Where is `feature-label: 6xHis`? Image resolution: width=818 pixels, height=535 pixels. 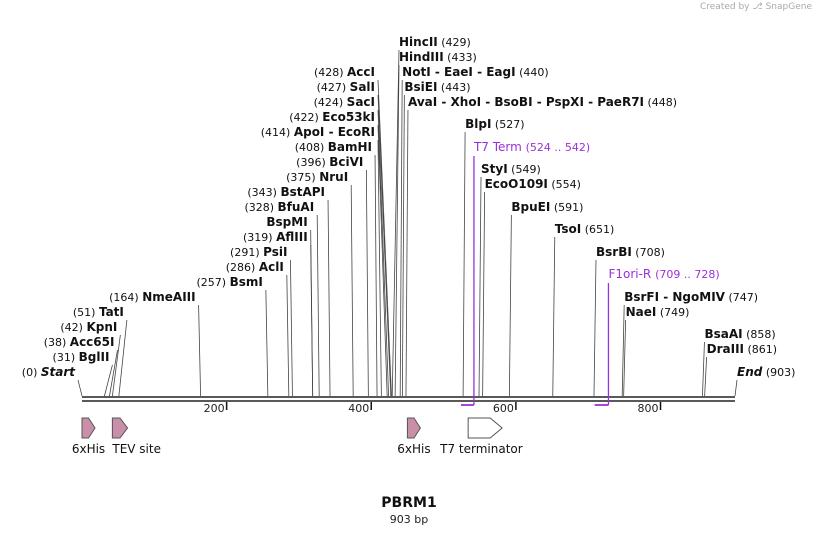 feature-label: 6xHis is located at coordinates (413, 449).